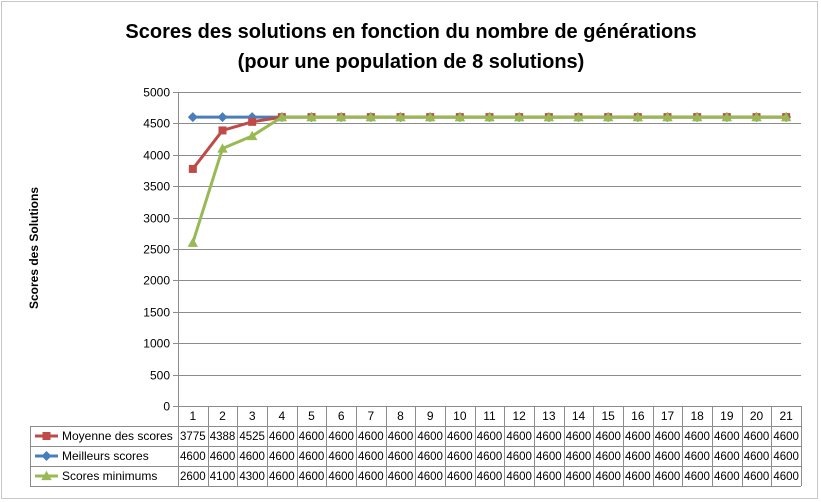  Describe the element at coordinates (222, 416) in the screenshot. I see `x-tick-label: 2` at that location.